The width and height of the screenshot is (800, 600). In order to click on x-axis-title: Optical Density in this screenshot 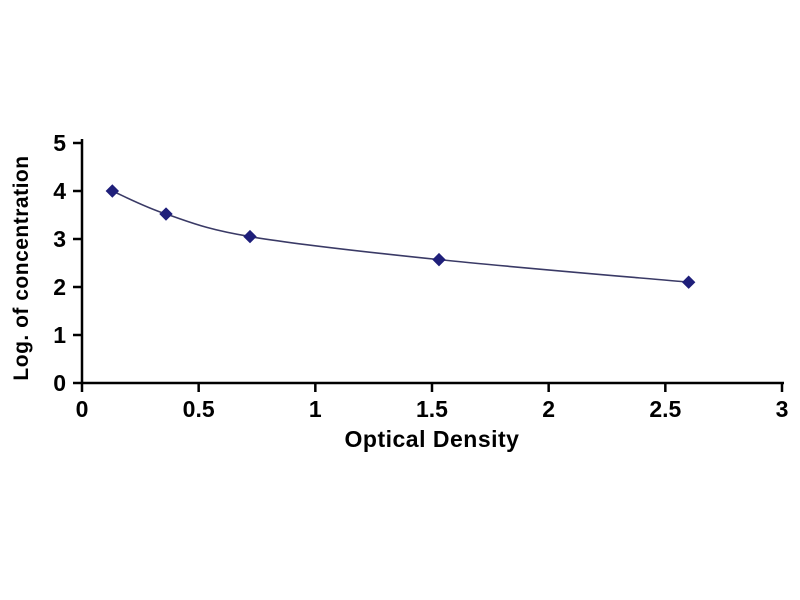, I will do `click(432, 439)`.